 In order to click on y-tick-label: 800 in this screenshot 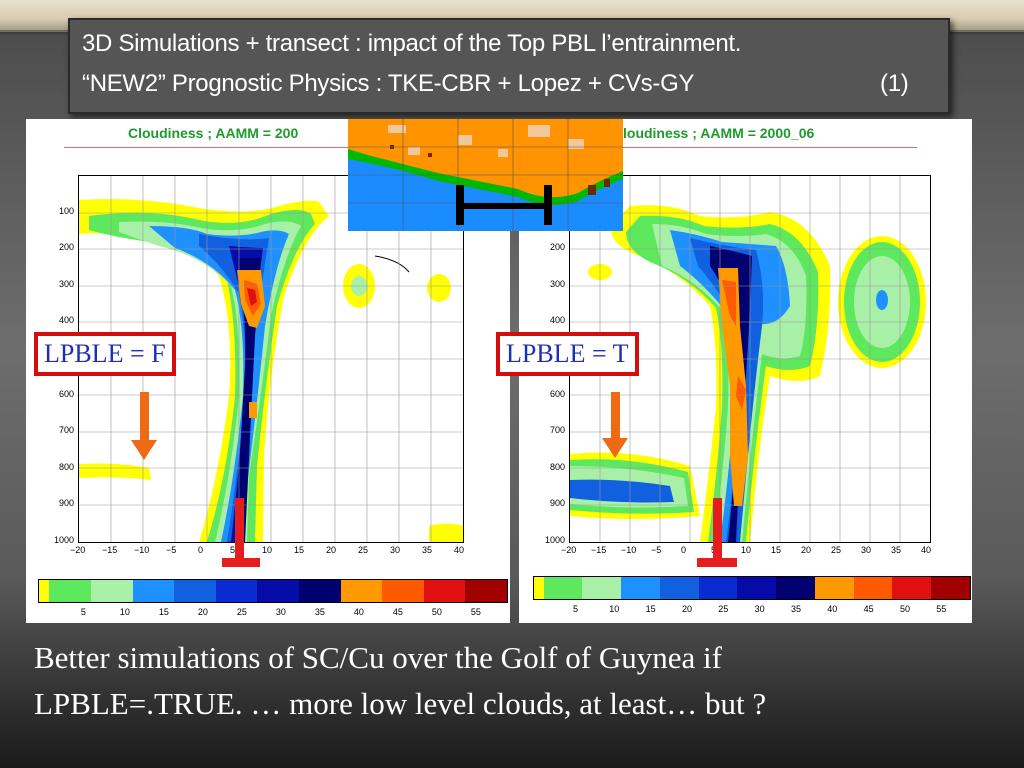, I will do `click(66, 466)`.